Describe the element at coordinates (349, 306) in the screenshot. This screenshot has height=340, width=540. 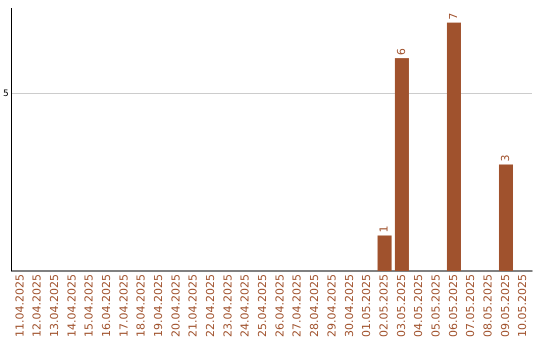
I see `x-tick-label: 30.04.2025` at that location.